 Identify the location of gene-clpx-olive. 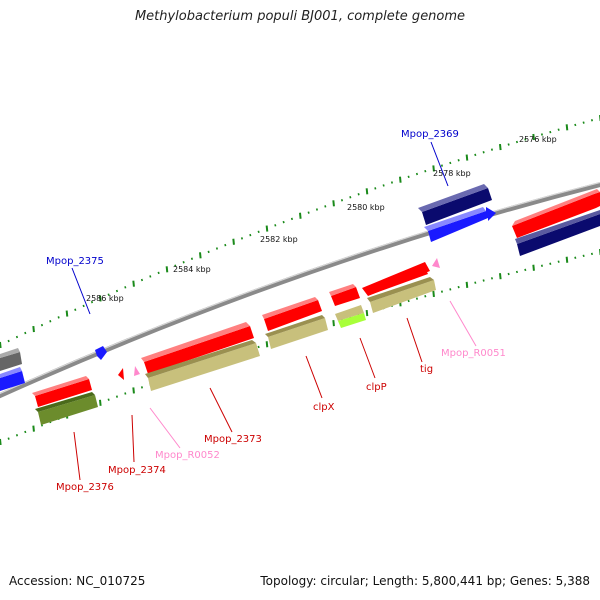
(298, 333).